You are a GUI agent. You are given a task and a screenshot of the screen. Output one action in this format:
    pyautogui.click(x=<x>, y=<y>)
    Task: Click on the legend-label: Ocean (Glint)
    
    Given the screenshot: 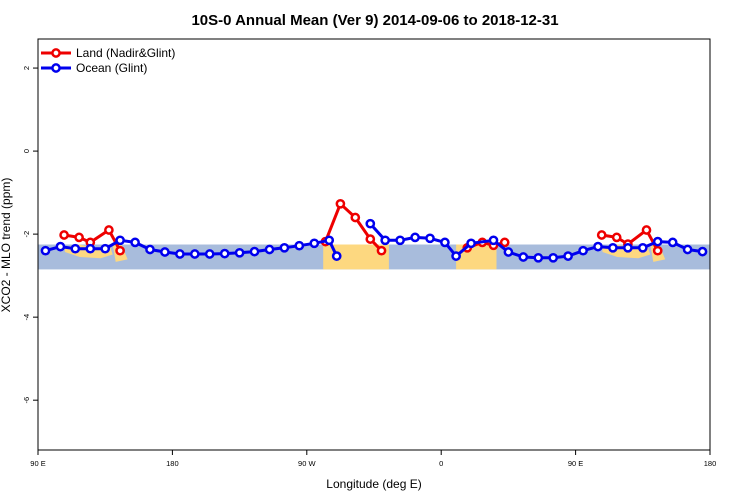 What is the action you would take?
    pyautogui.click(x=111, y=68)
    